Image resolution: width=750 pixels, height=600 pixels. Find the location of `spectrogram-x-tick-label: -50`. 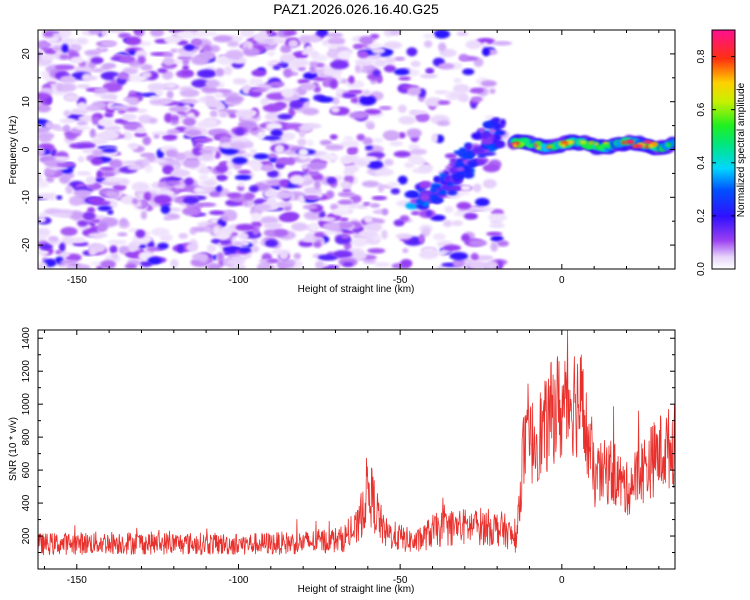

spectrogram-x-tick-label: -50 is located at coordinates (400, 280).